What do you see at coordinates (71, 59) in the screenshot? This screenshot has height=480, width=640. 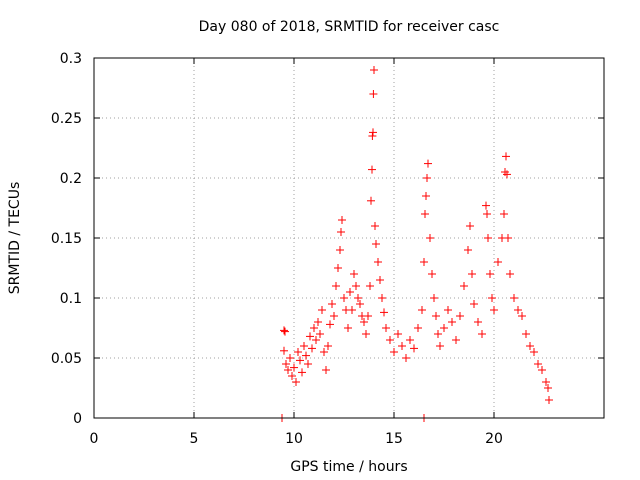 I see `y-tick-label: 0.3` at bounding box center [71, 59].